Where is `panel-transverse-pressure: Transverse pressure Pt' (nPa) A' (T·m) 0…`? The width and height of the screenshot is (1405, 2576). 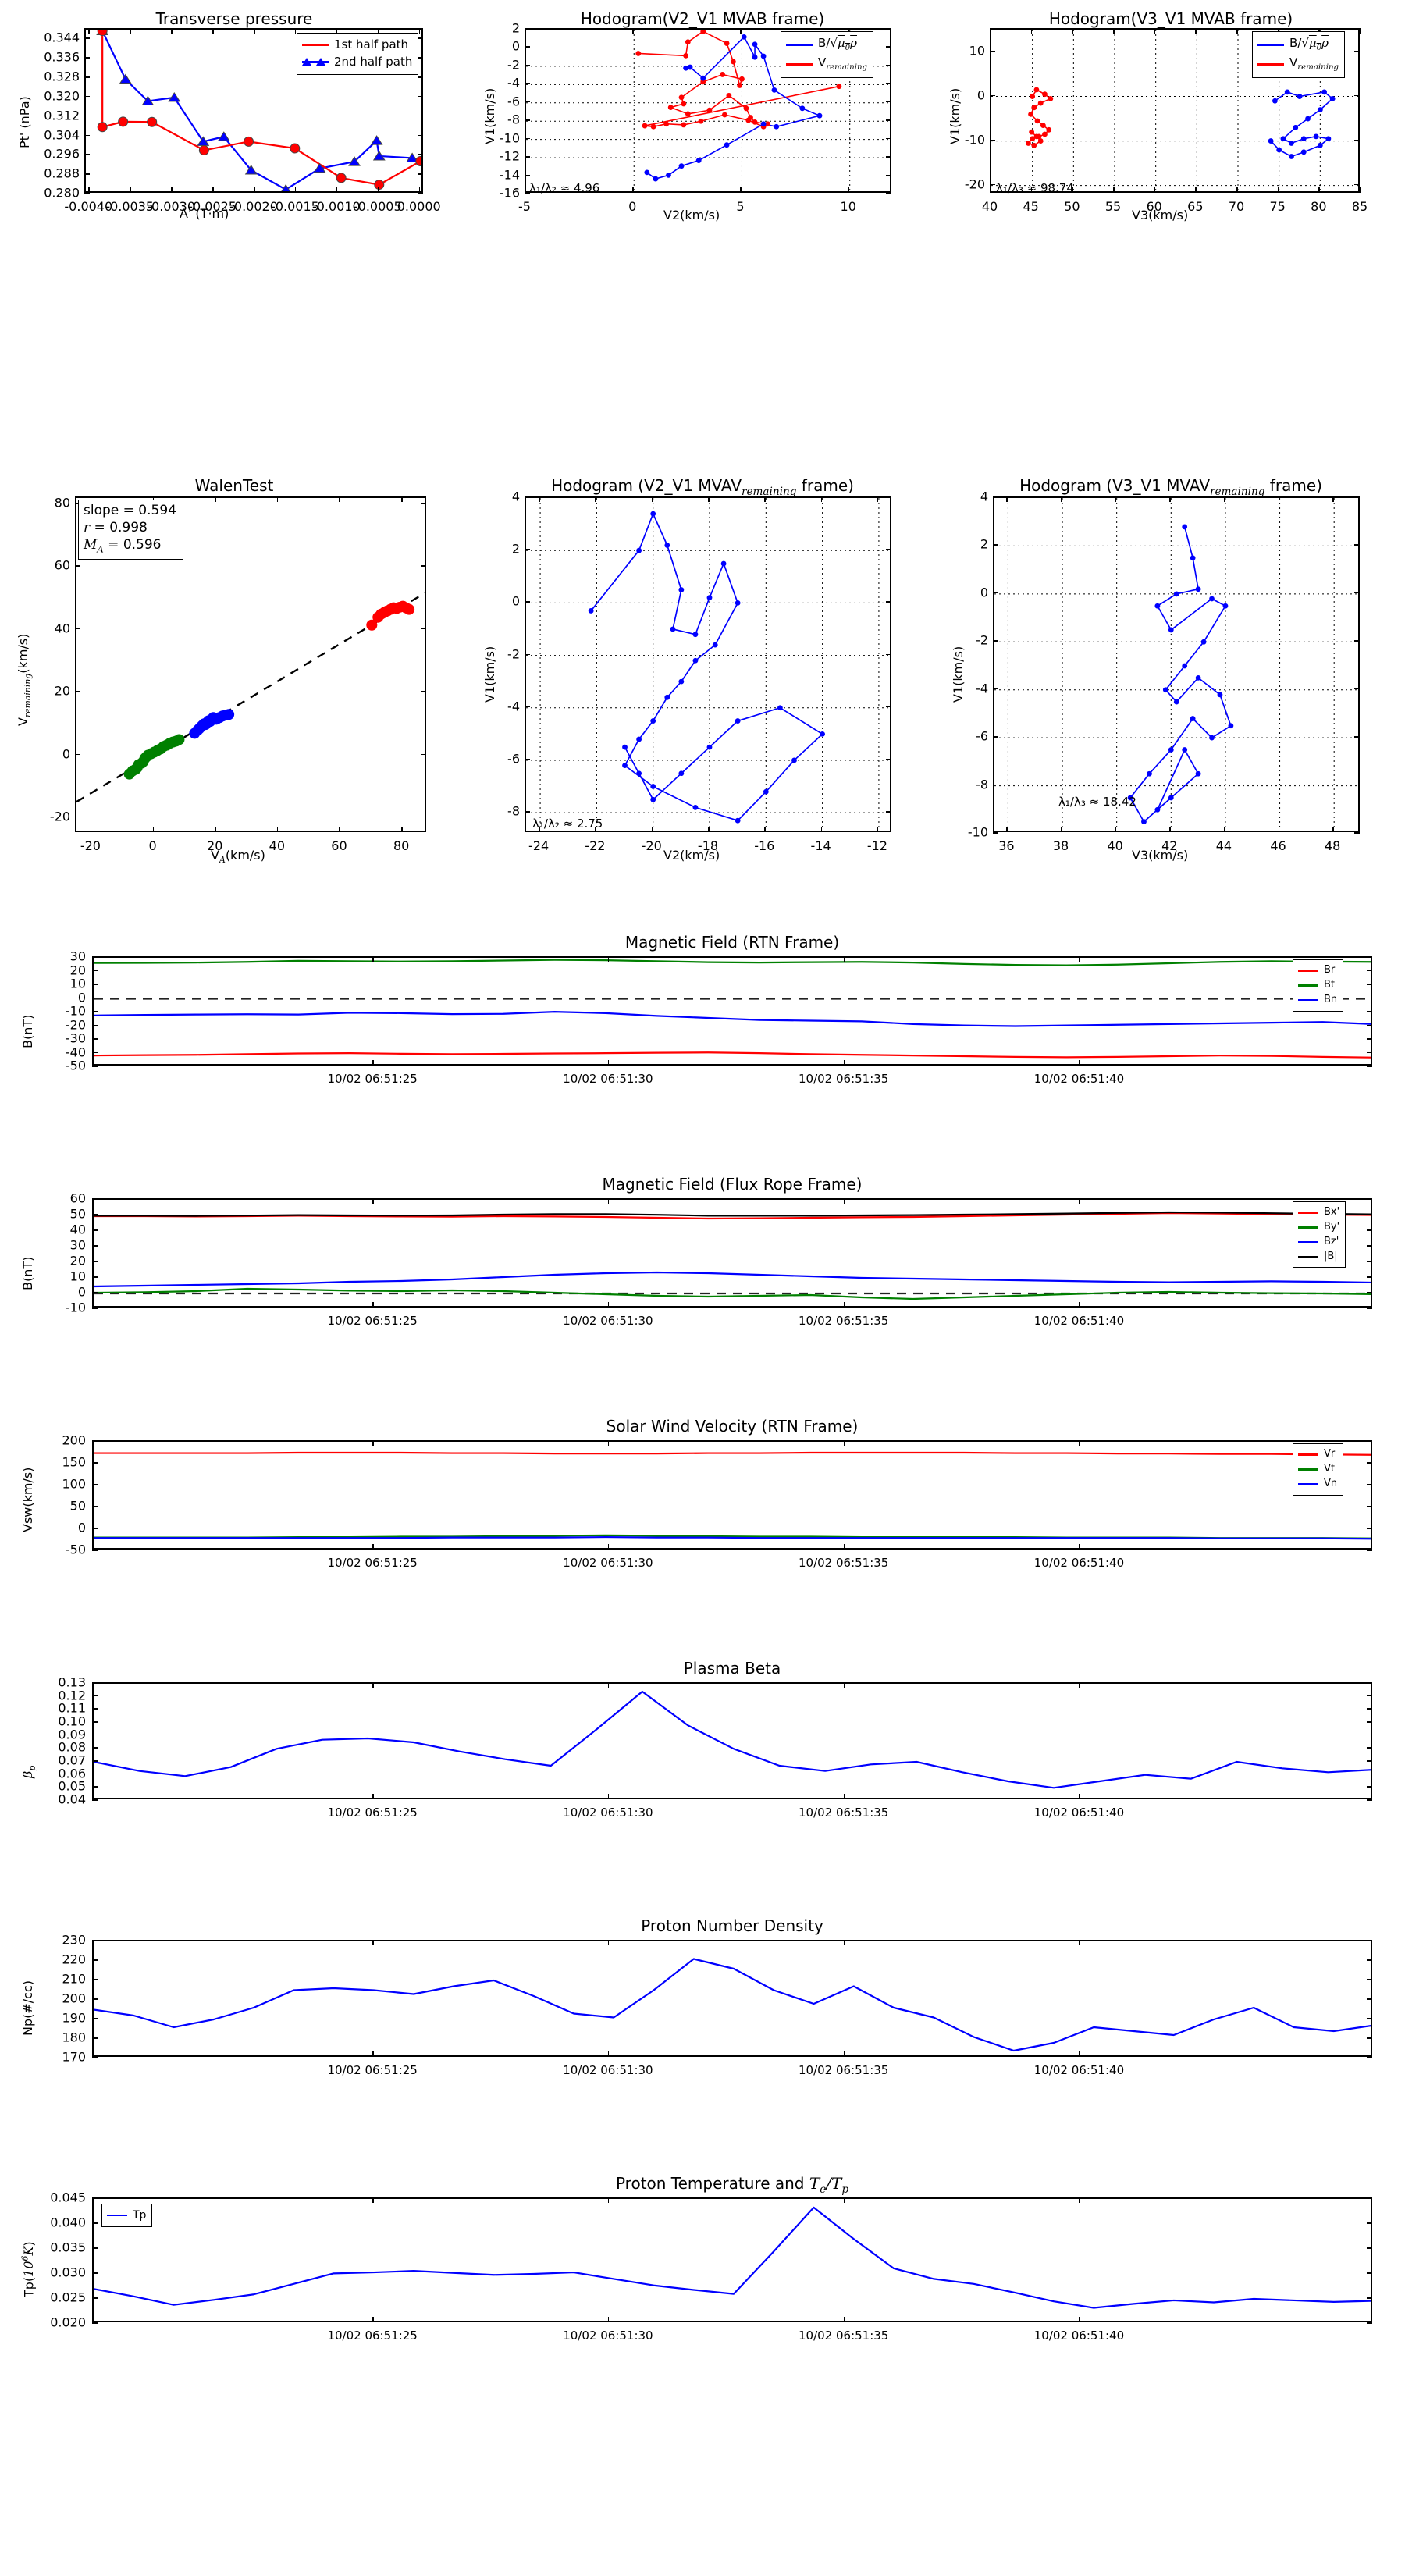
panel-transverse-pressure: Transverse pressure Pt' (nPa) A' (T·m) 0… is located at coordinates (234, 113).